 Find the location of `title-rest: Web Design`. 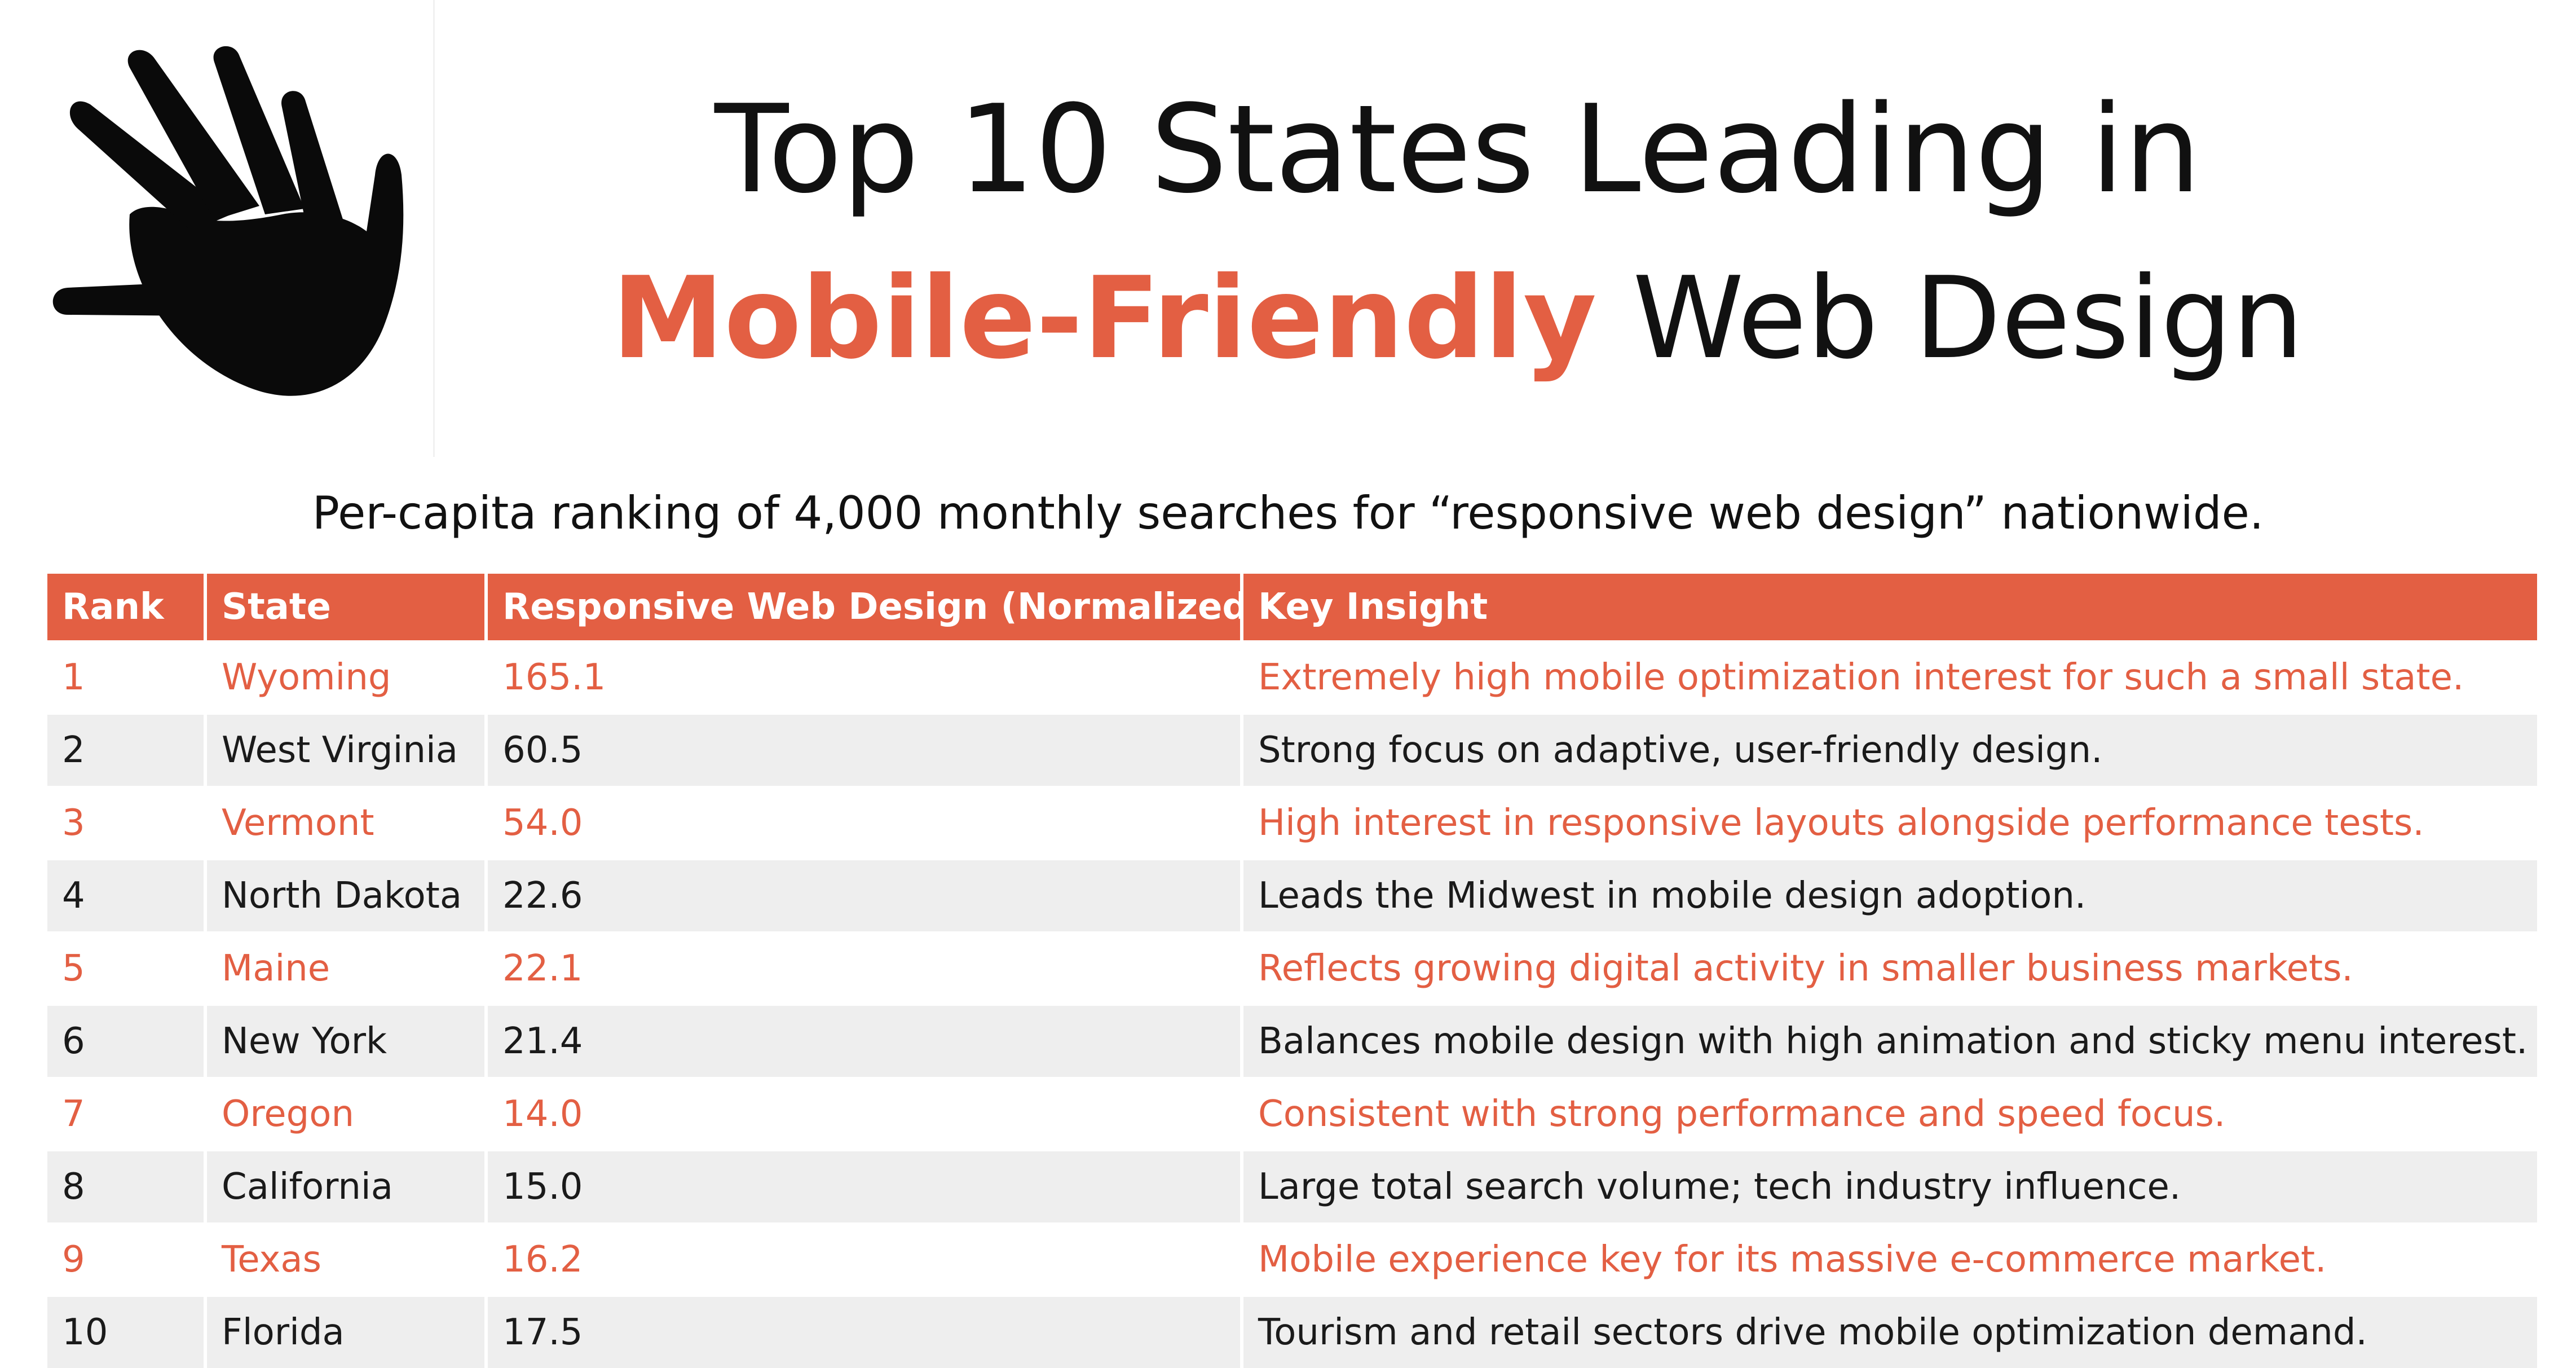

title-rest: Web Design is located at coordinates (1968, 319).